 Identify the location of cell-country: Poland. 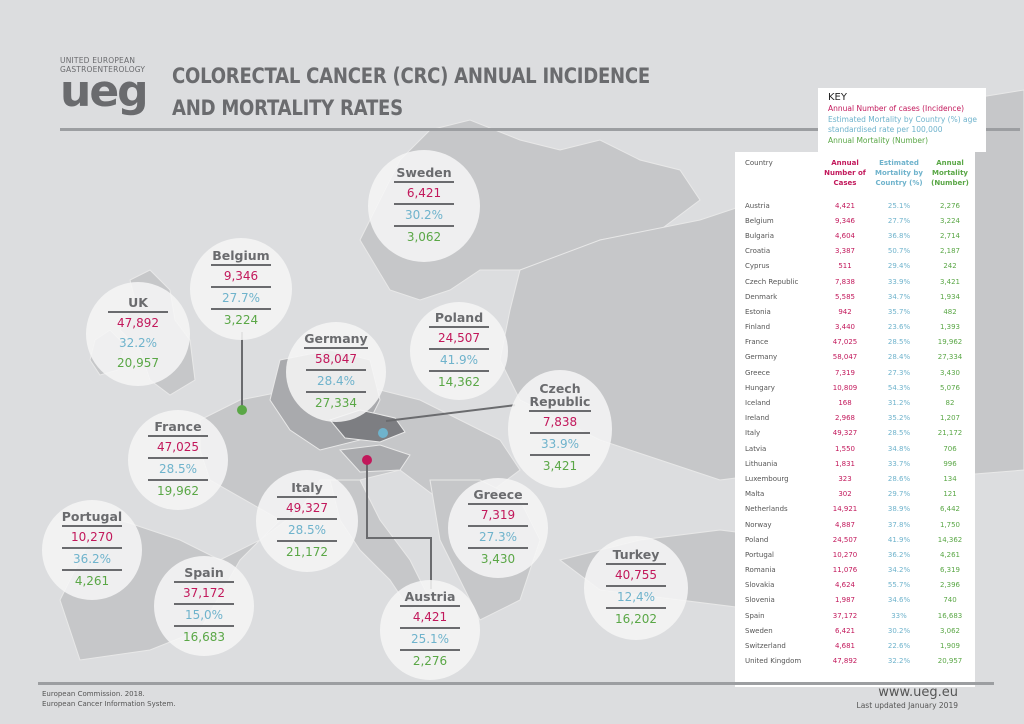
(757, 539).